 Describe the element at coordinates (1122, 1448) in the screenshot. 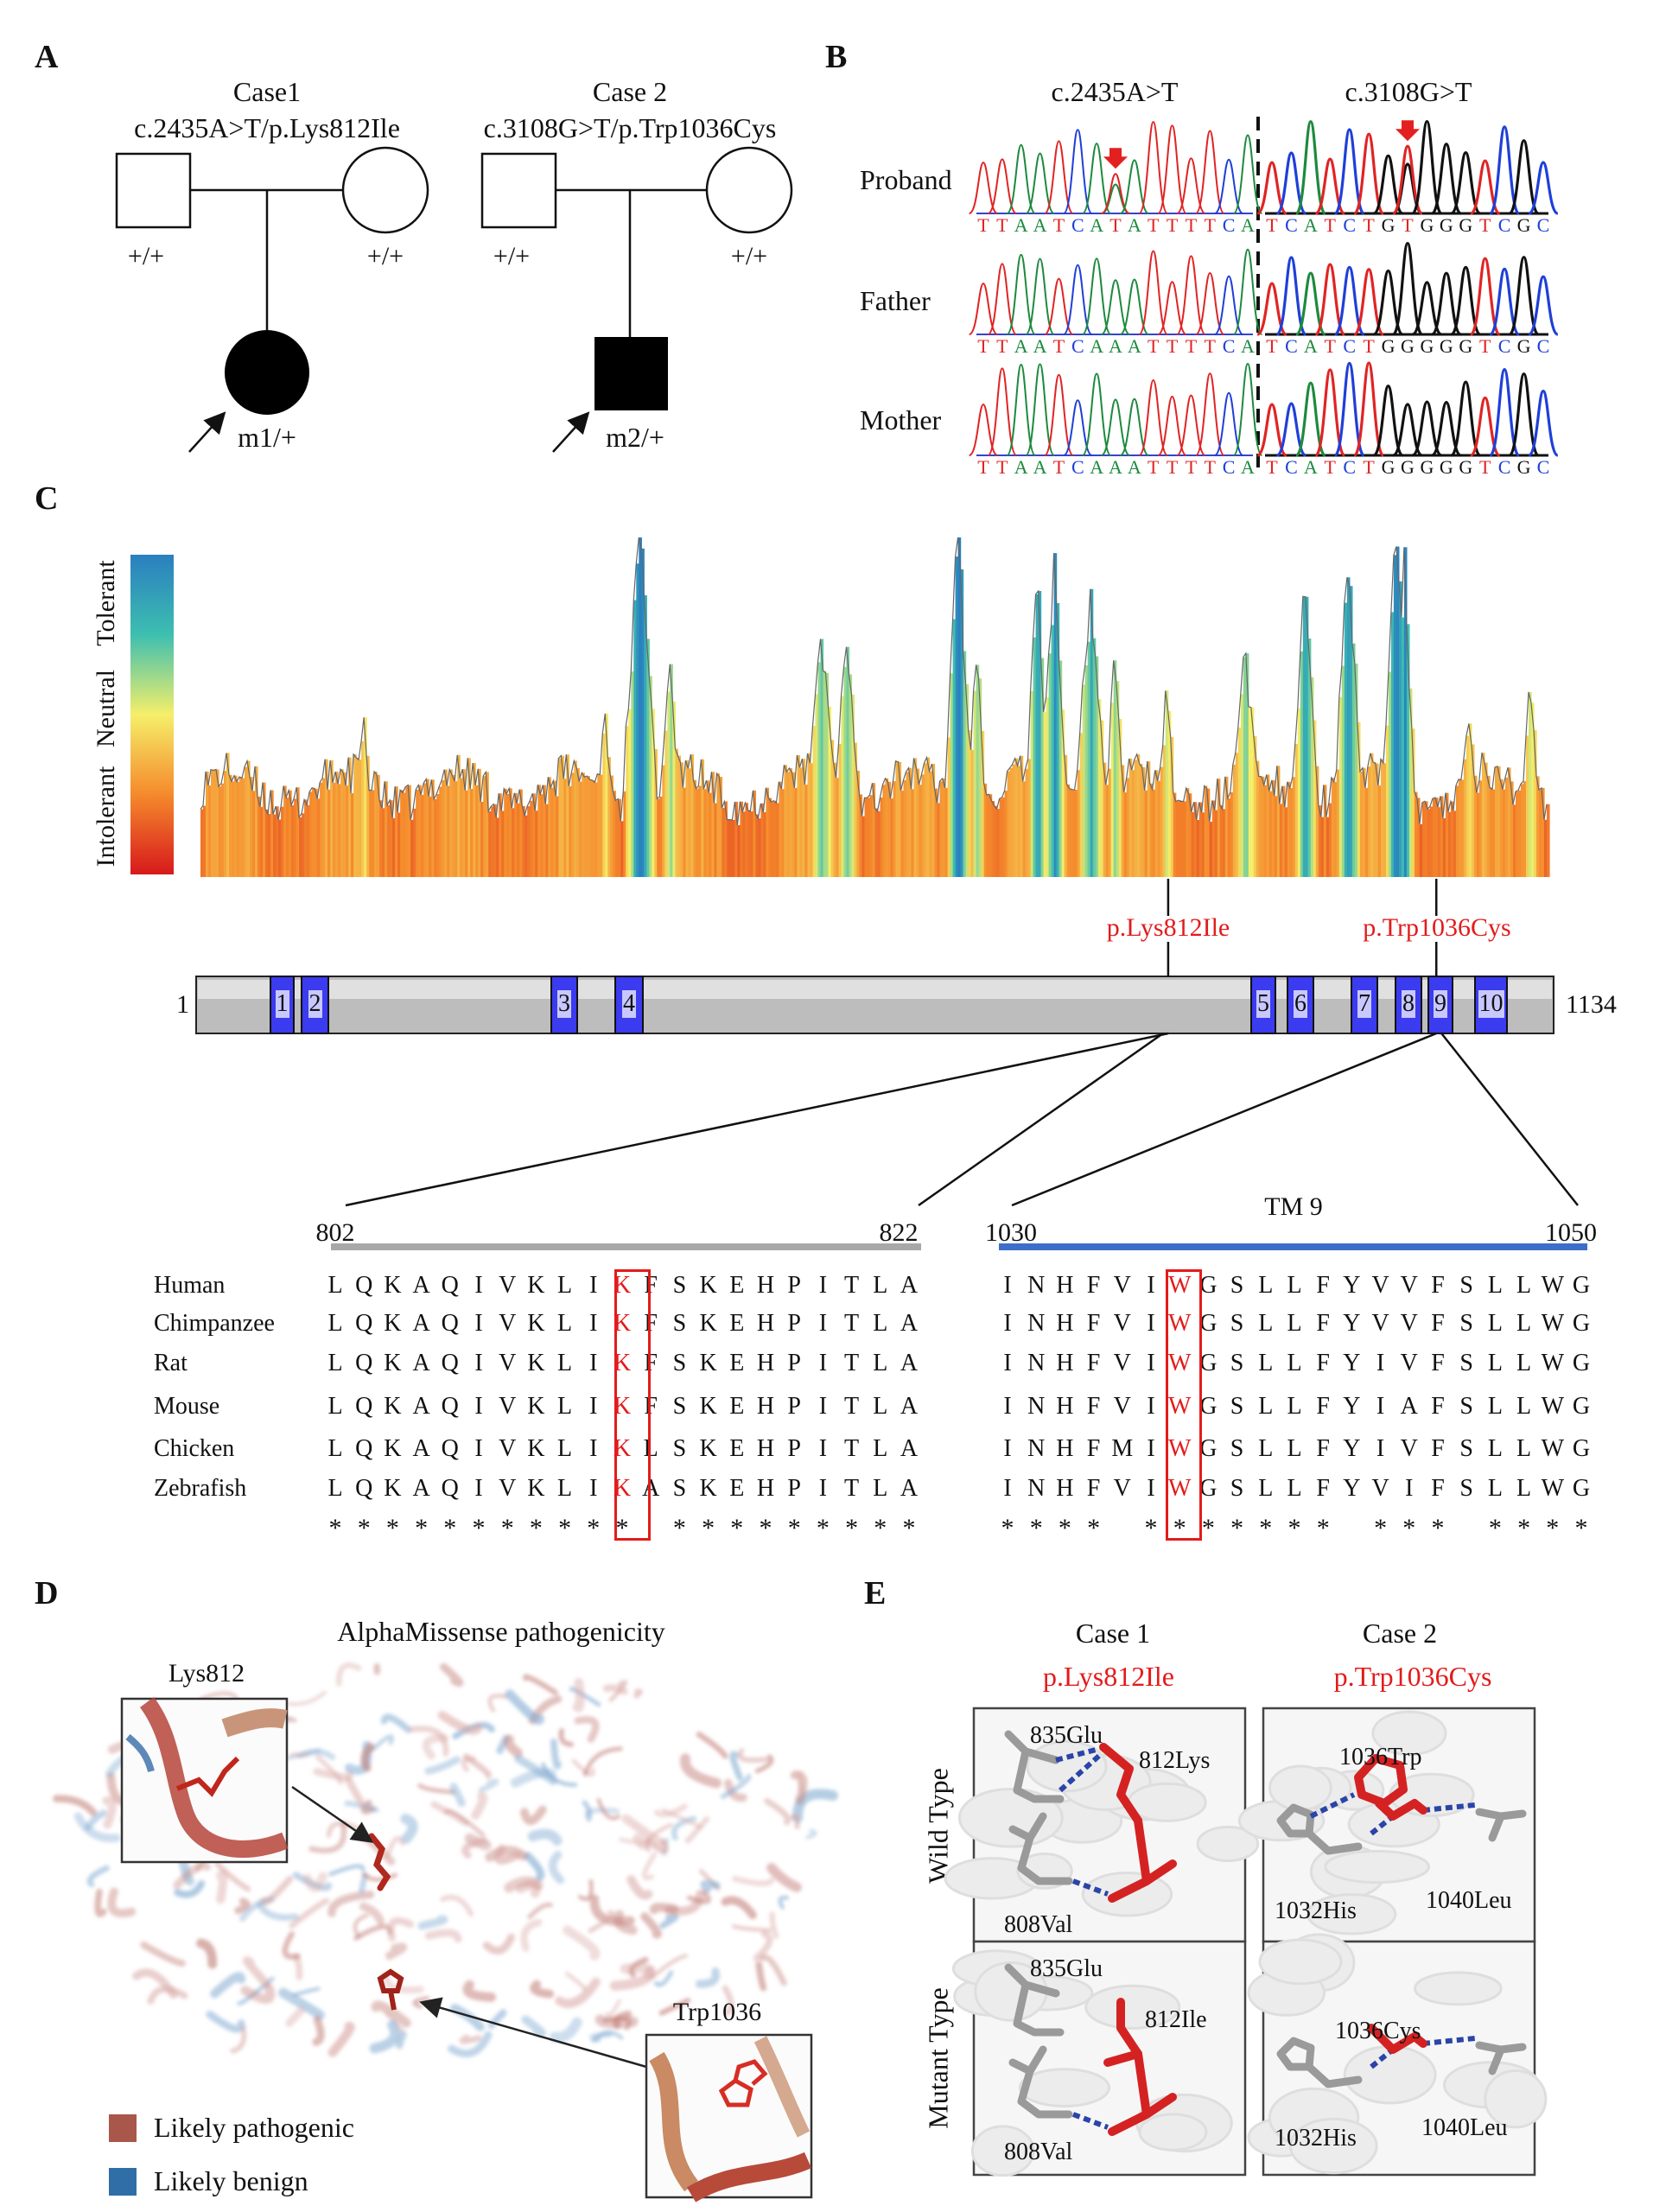

I see `residue: M` at that location.